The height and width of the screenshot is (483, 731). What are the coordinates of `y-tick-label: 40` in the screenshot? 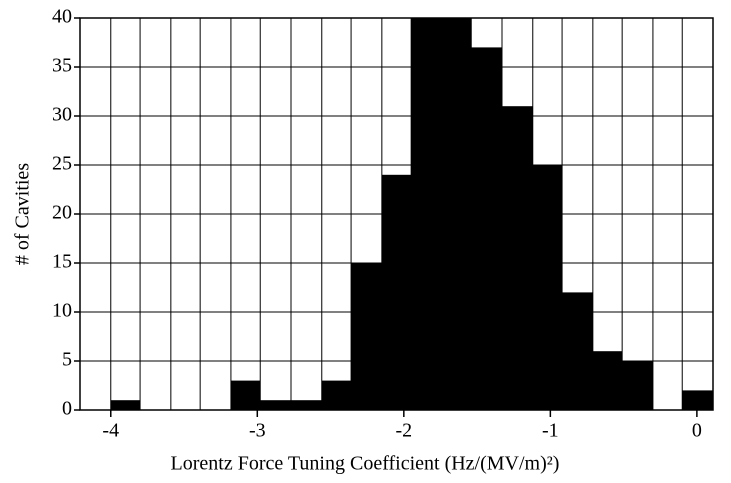 It's located at (62, 17).